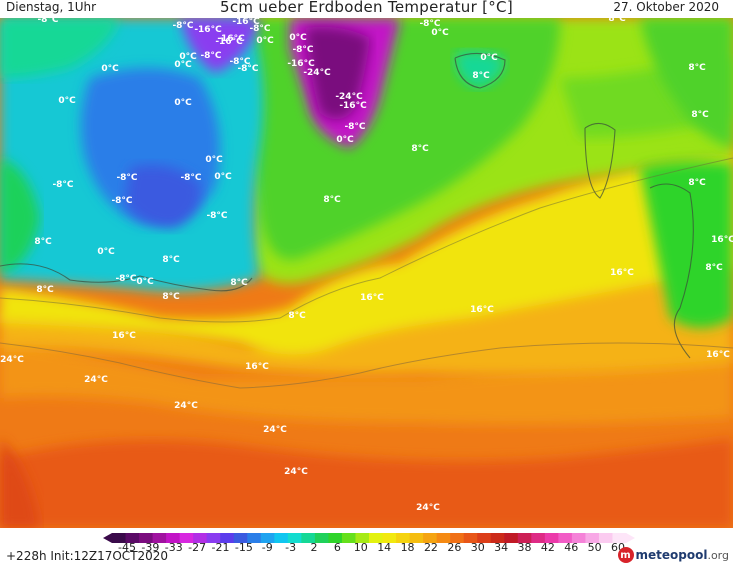 The image size is (733, 566). I want to click on init-time: +228h Init:12Z17OCT2020, so click(87, 556).